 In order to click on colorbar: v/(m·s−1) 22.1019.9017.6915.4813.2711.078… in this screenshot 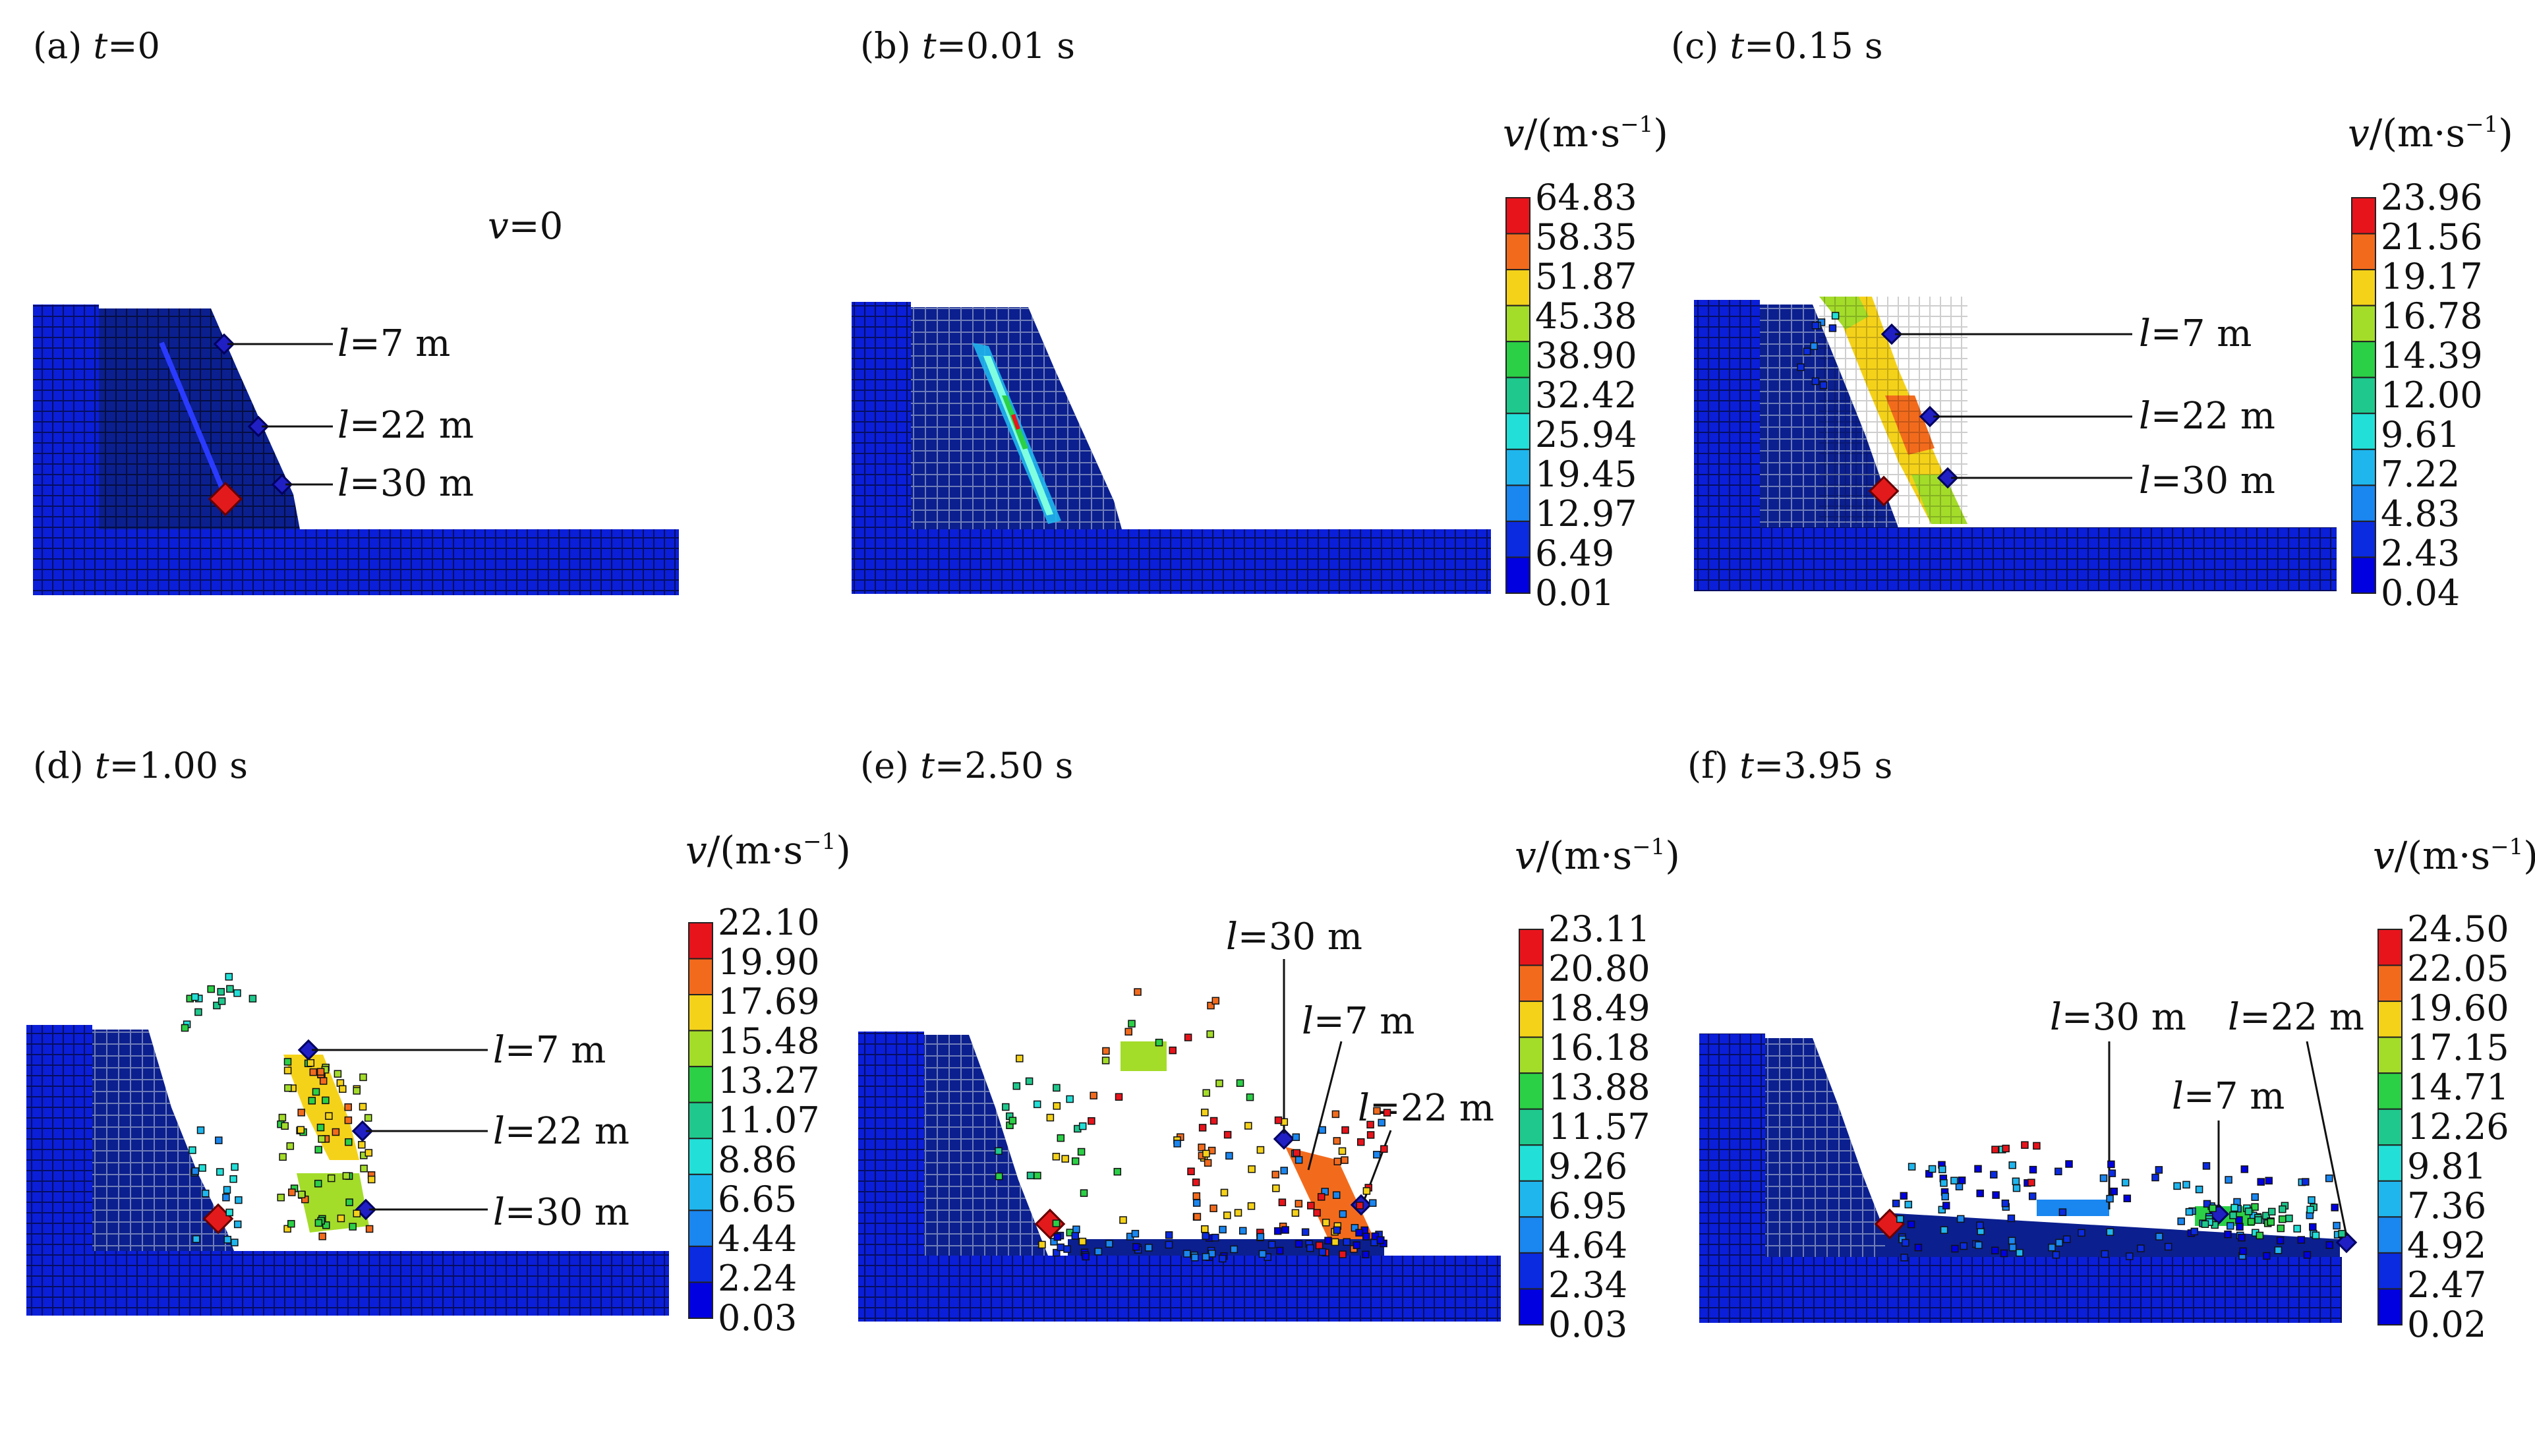, I will do `click(768, 1083)`.